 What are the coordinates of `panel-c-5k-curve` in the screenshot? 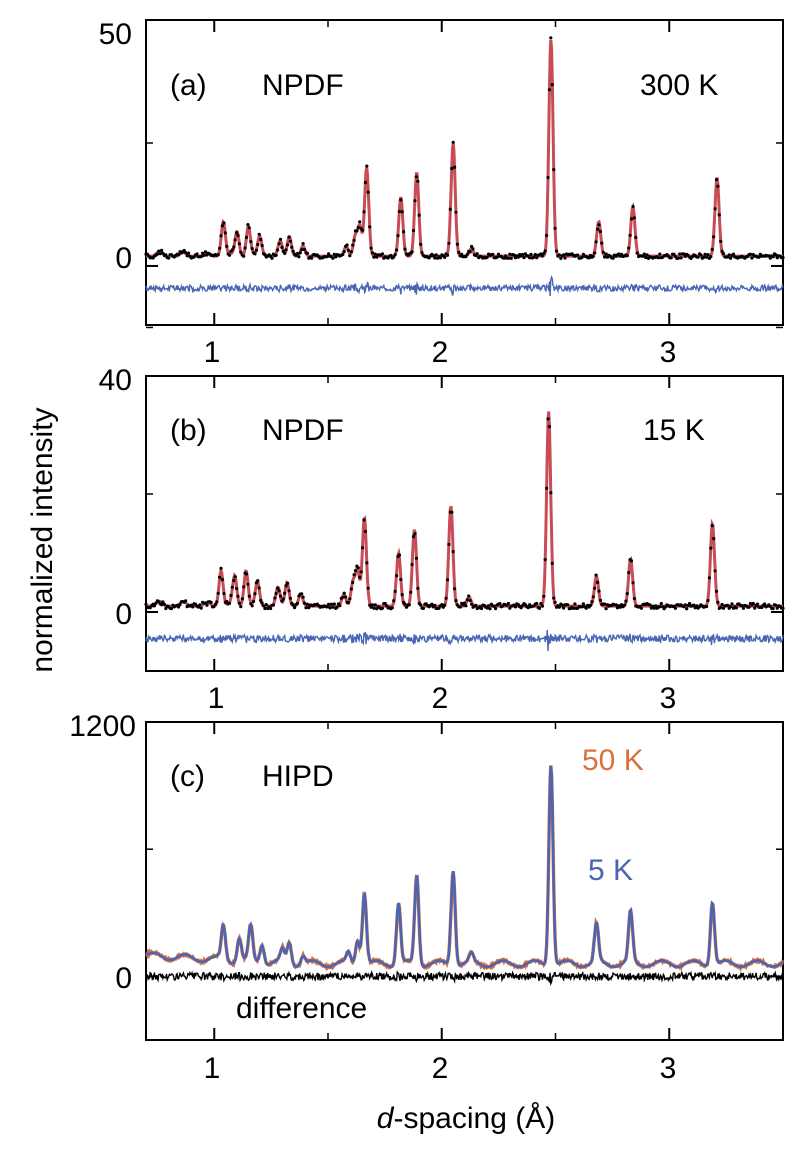 It's located at (464, 867).